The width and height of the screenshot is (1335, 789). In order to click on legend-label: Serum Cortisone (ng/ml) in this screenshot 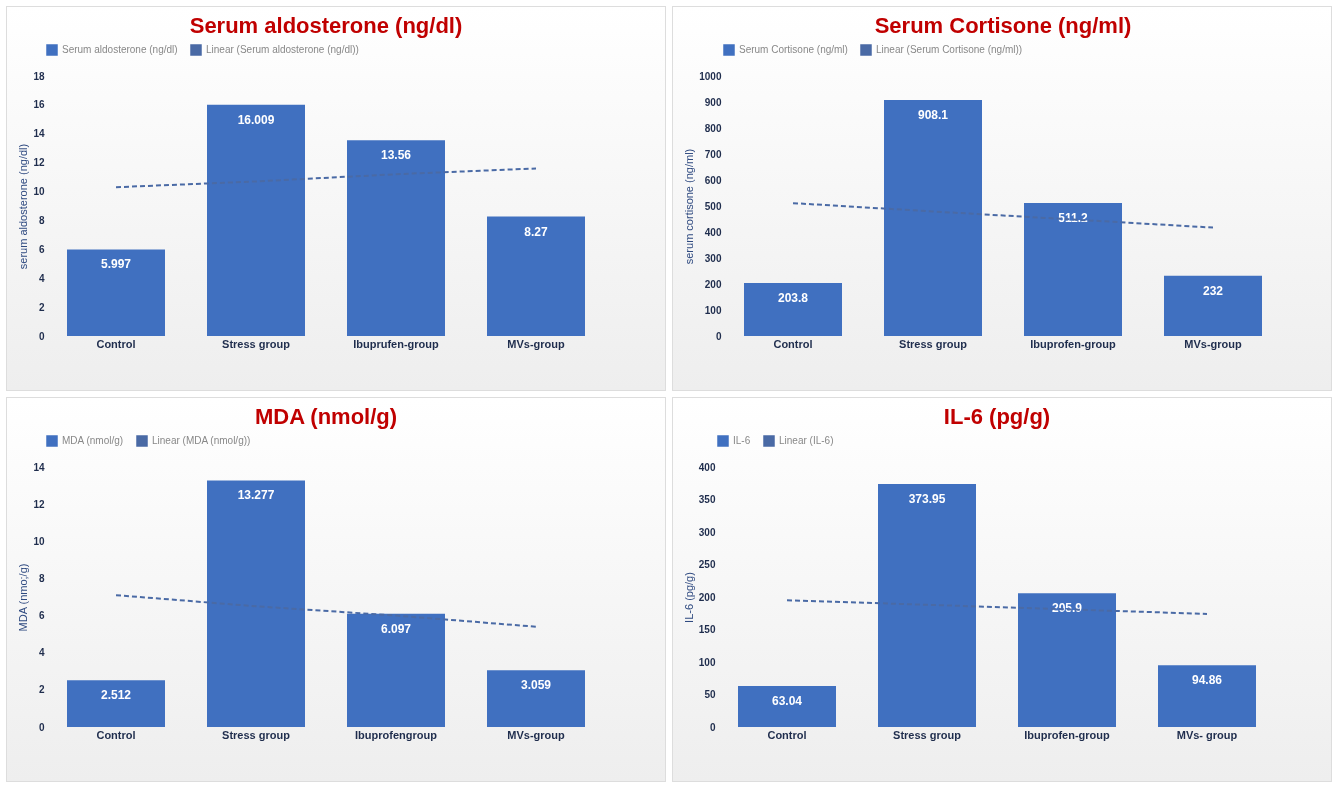, I will do `click(793, 49)`.